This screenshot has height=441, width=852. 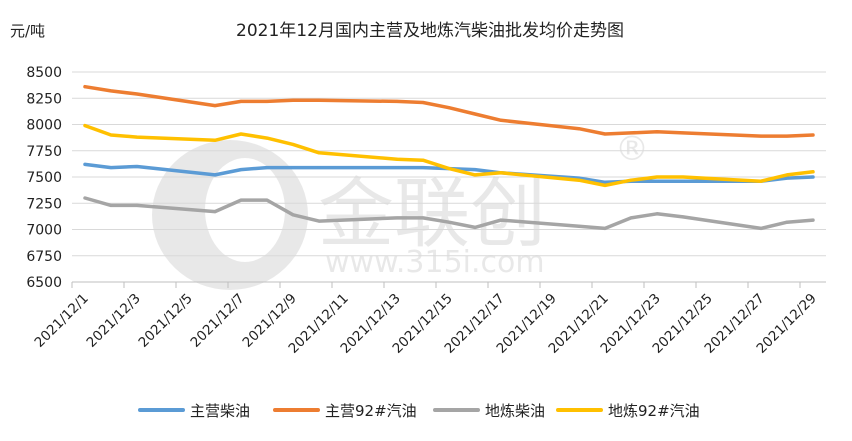 I want to click on legend-label: 主营92#汽油, so click(x=371, y=411).